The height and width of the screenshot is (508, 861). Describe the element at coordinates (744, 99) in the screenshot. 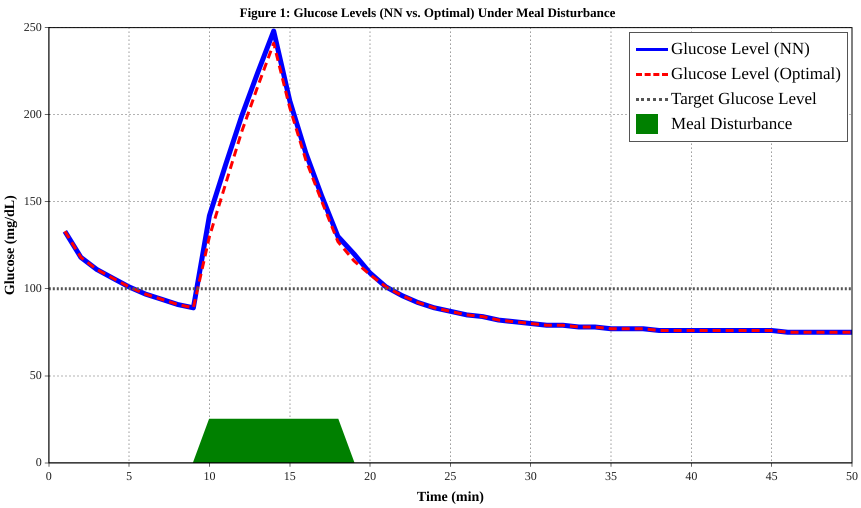

I see `legend-label: Target Glucose Level` at that location.